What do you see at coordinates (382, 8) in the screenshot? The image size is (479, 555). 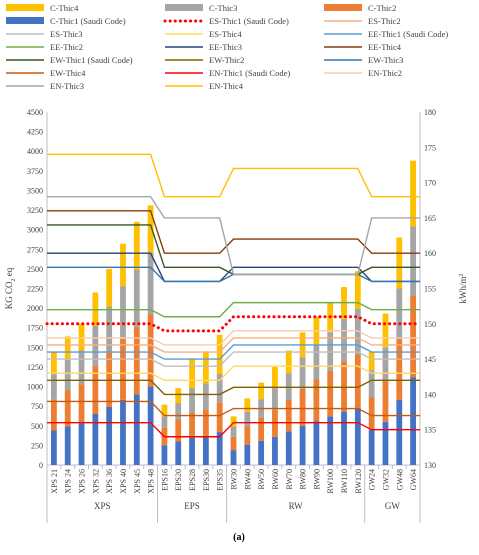 I see `legend-label: C-Thic2` at bounding box center [382, 8].